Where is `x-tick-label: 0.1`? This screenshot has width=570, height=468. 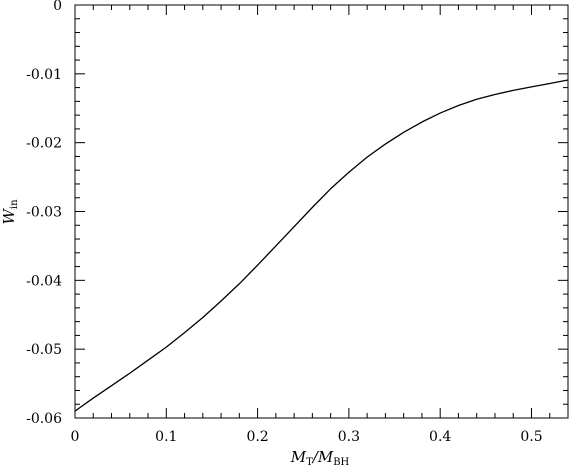
x-tick-label: 0.1 is located at coordinates (166, 437).